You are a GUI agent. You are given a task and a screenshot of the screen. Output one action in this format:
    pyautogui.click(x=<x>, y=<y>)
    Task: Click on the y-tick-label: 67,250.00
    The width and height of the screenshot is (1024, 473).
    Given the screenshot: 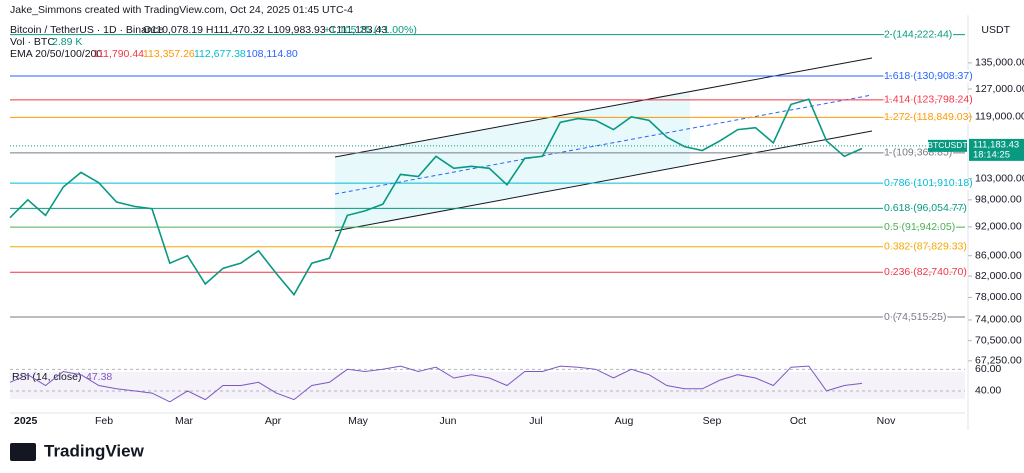 What is the action you would take?
    pyautogui.click(x=998, y=361)
    